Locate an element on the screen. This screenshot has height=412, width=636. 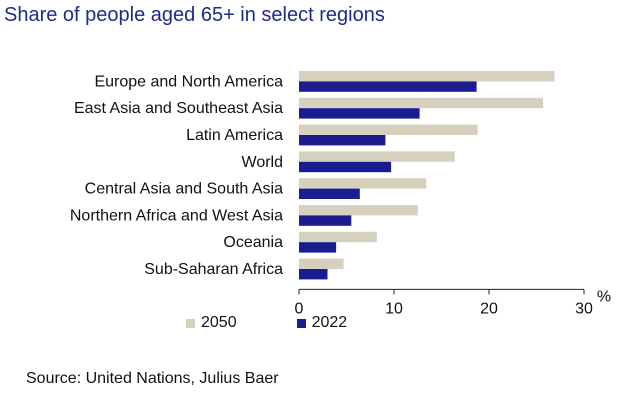
x-tick-label: 10 is located at coordinates (394, 308).